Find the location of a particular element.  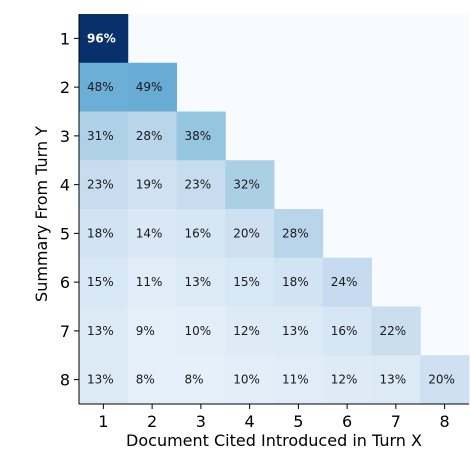

cell-value-label-r5-c4: 20% is located at coordinates (246, 233).